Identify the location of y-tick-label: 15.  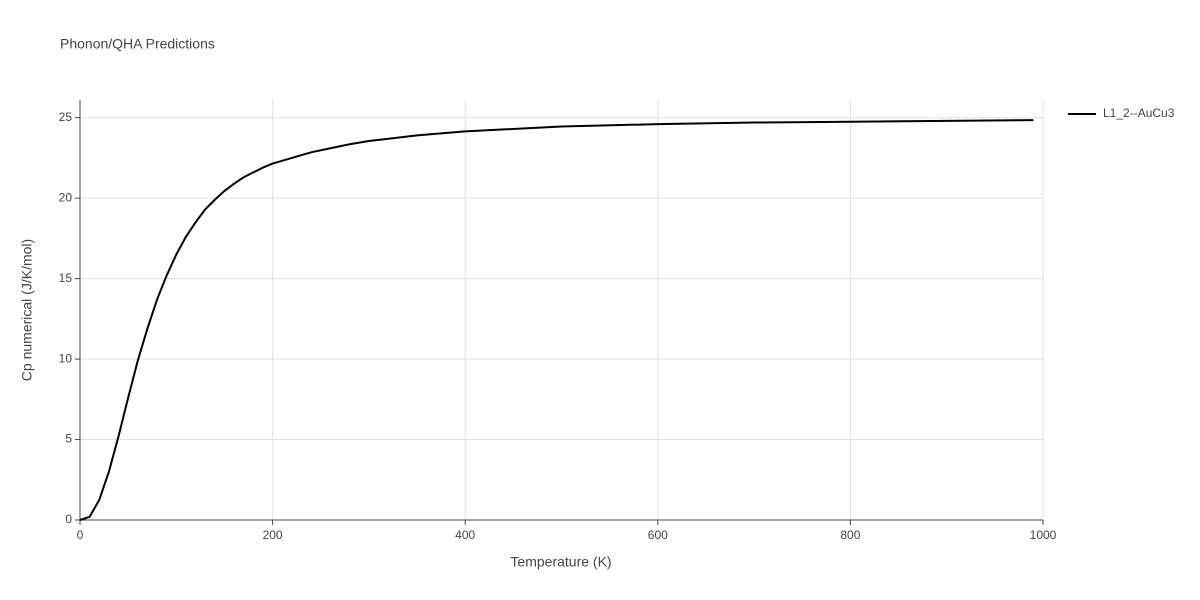
(66, 278).